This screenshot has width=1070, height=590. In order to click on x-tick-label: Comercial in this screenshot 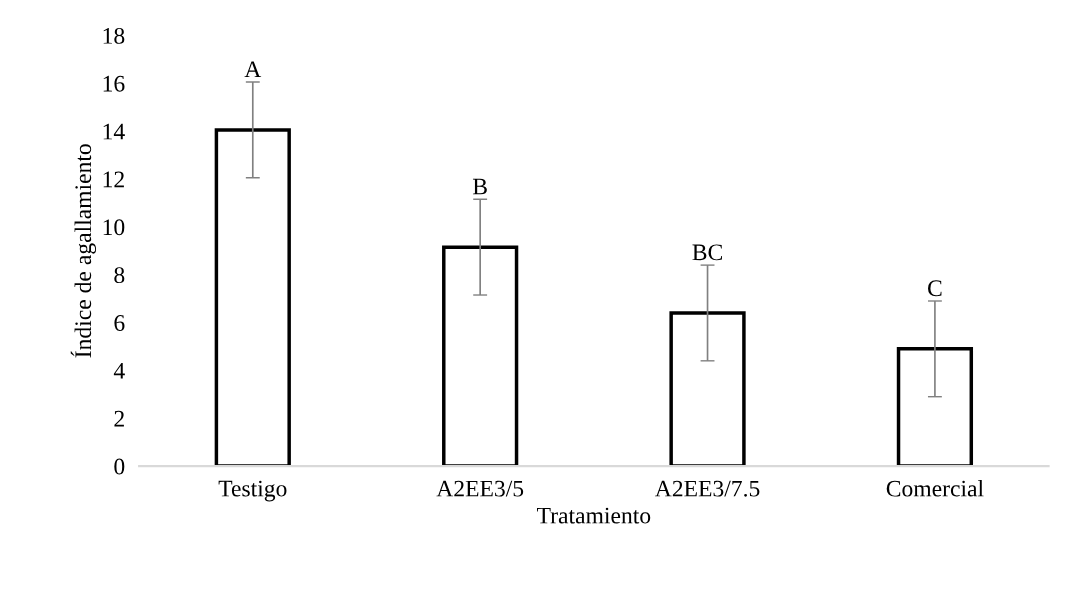, I will do `click(935, 488)`.